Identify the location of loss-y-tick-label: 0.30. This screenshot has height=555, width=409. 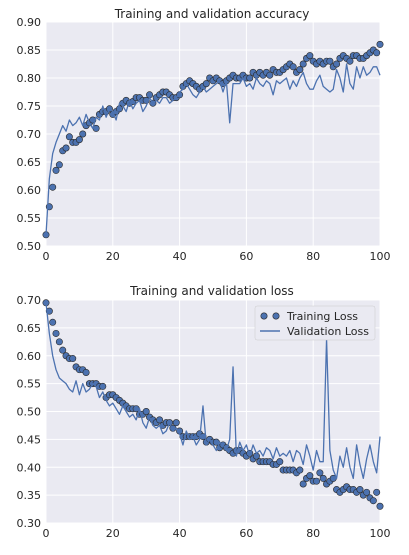
(29, 523).